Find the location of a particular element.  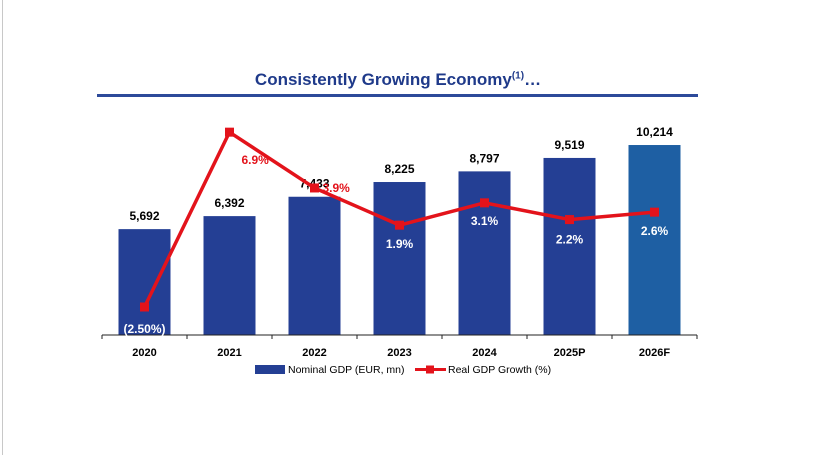

legend-swatch-nominal-gdp is located at coordinates (270, 369).